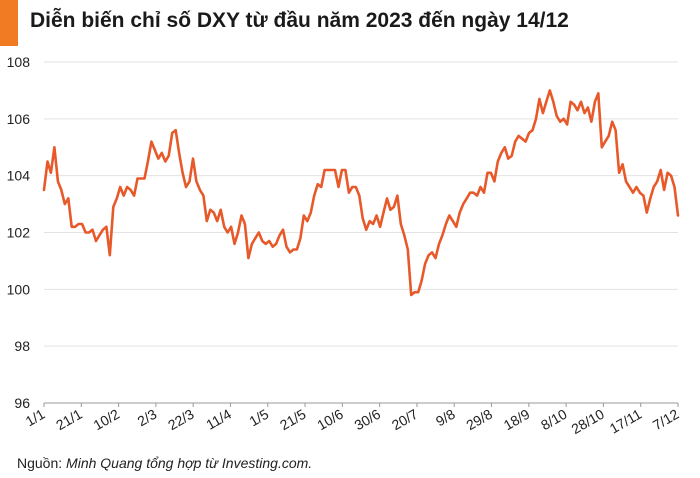 The height and width of the screenshot is (478, 700). What do you see at coordinates (517, 420) in the screenshot?
I see `x-tick-label: 18/9` at bounding box center [517, 420].